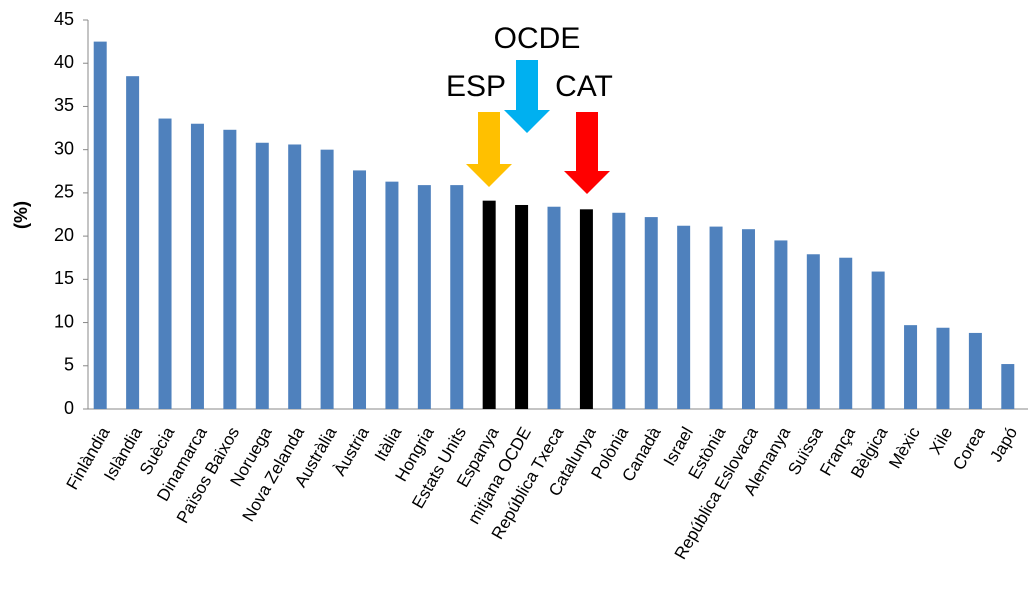 The image size is (1030, 592). I want to click on x-tick-label: Japó, so click(1003, 444).